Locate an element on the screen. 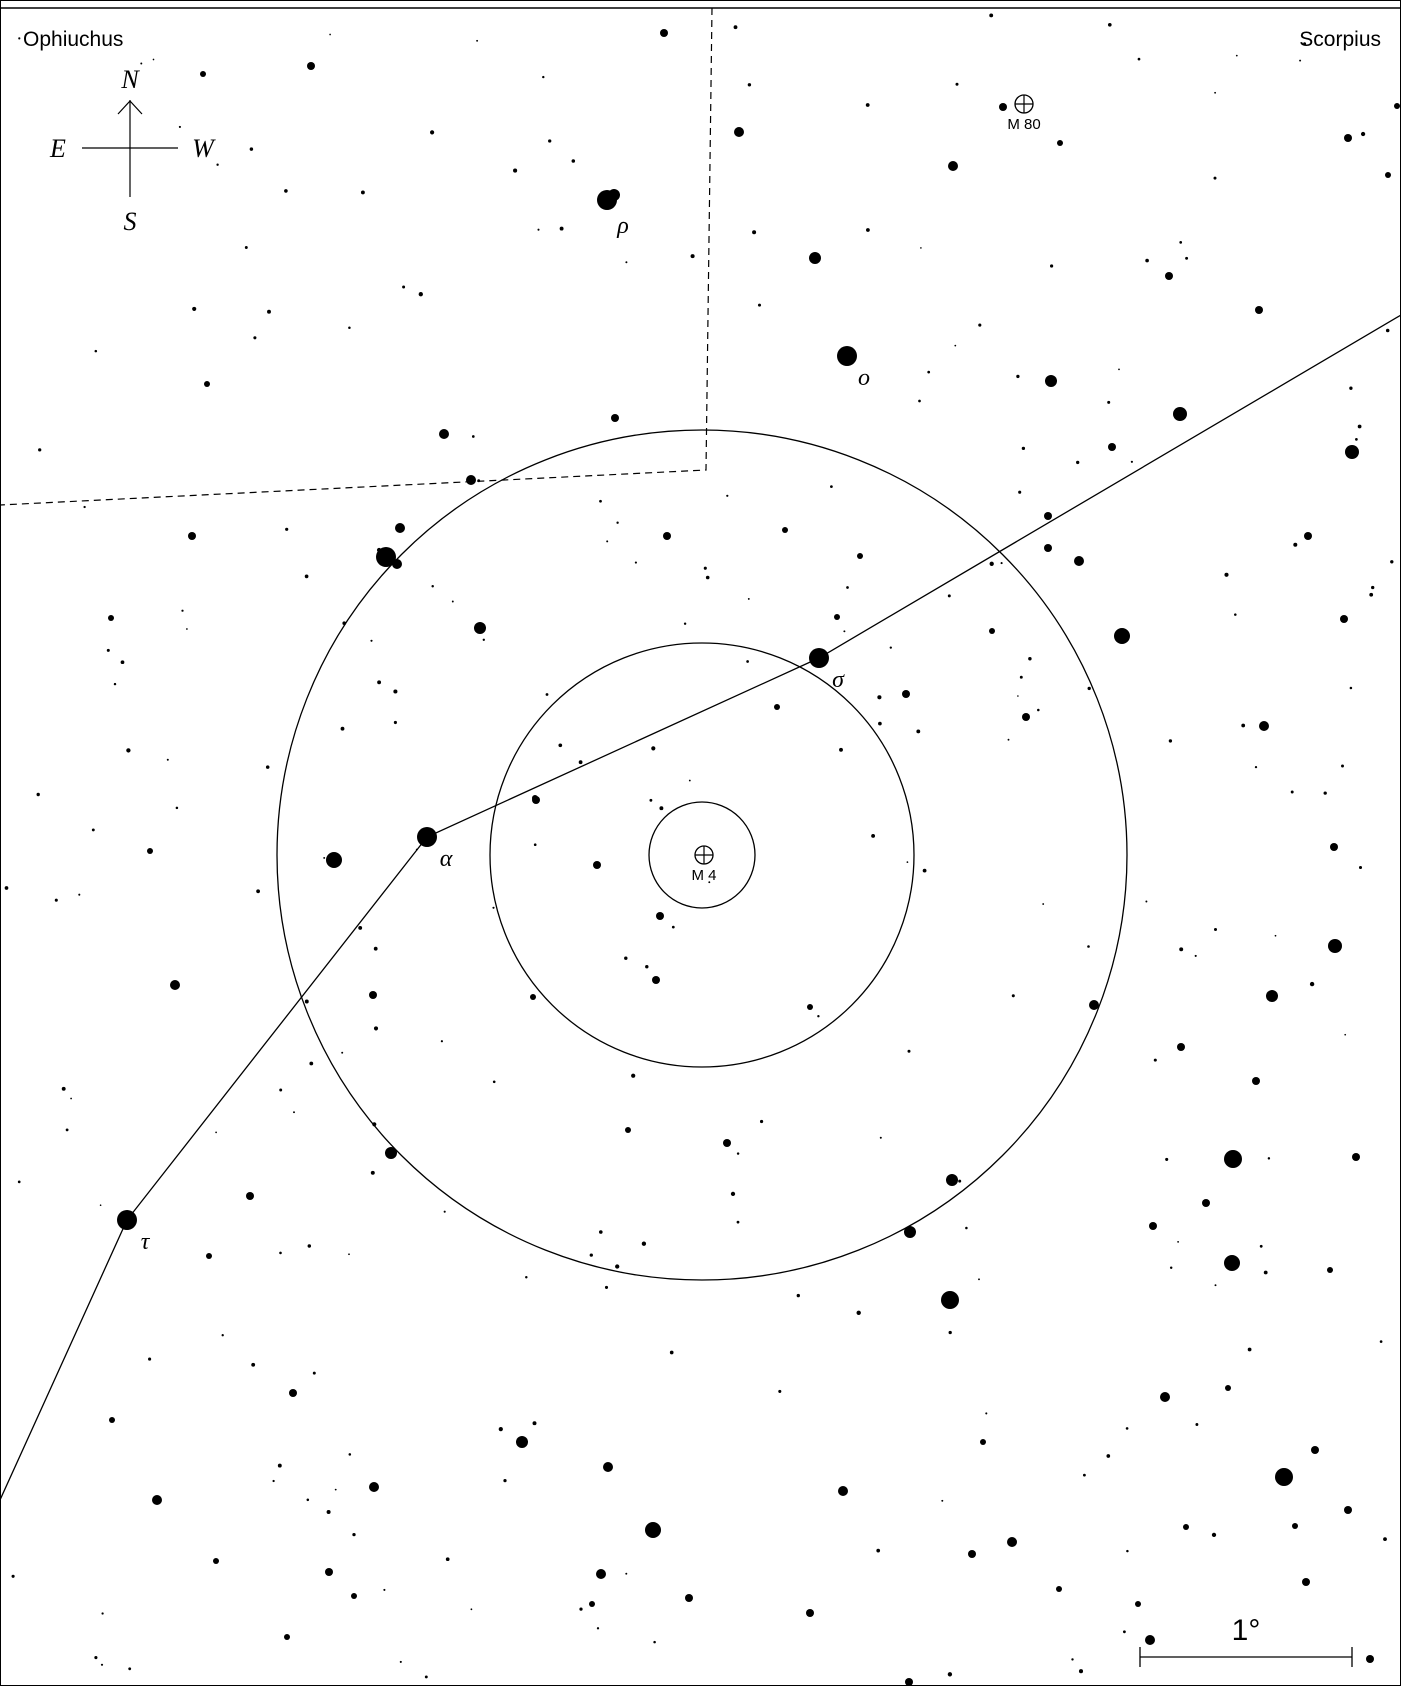 The image size is (1401, 1686). star-label-rho: ρ is located at coordinates (622, 226).